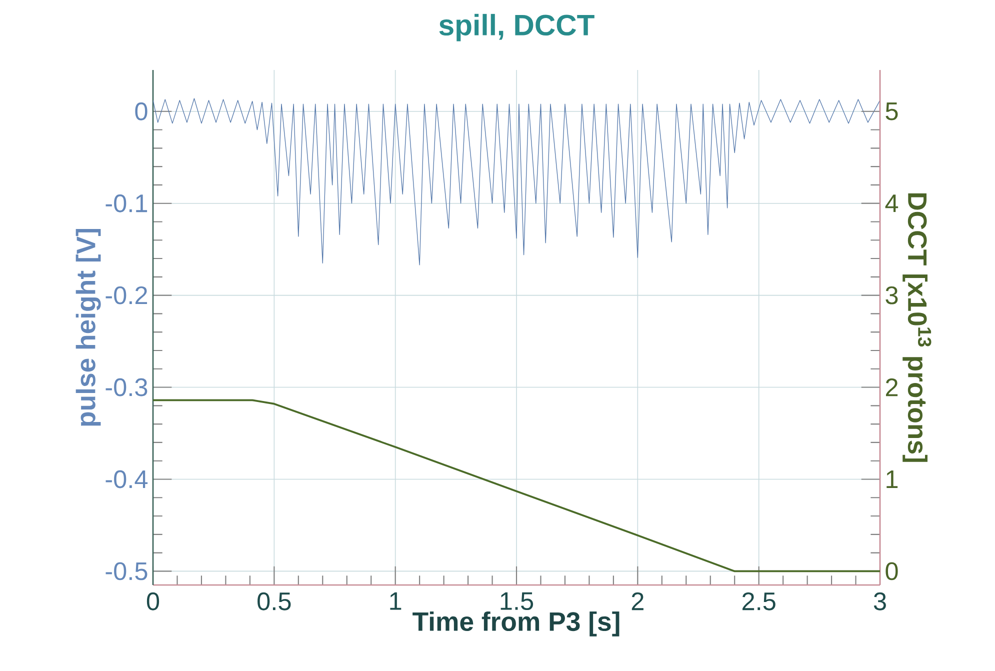 The height and width of the screenshot is (671, 995). I want to click on y-tick-label: -0.2, so click(127, 295).